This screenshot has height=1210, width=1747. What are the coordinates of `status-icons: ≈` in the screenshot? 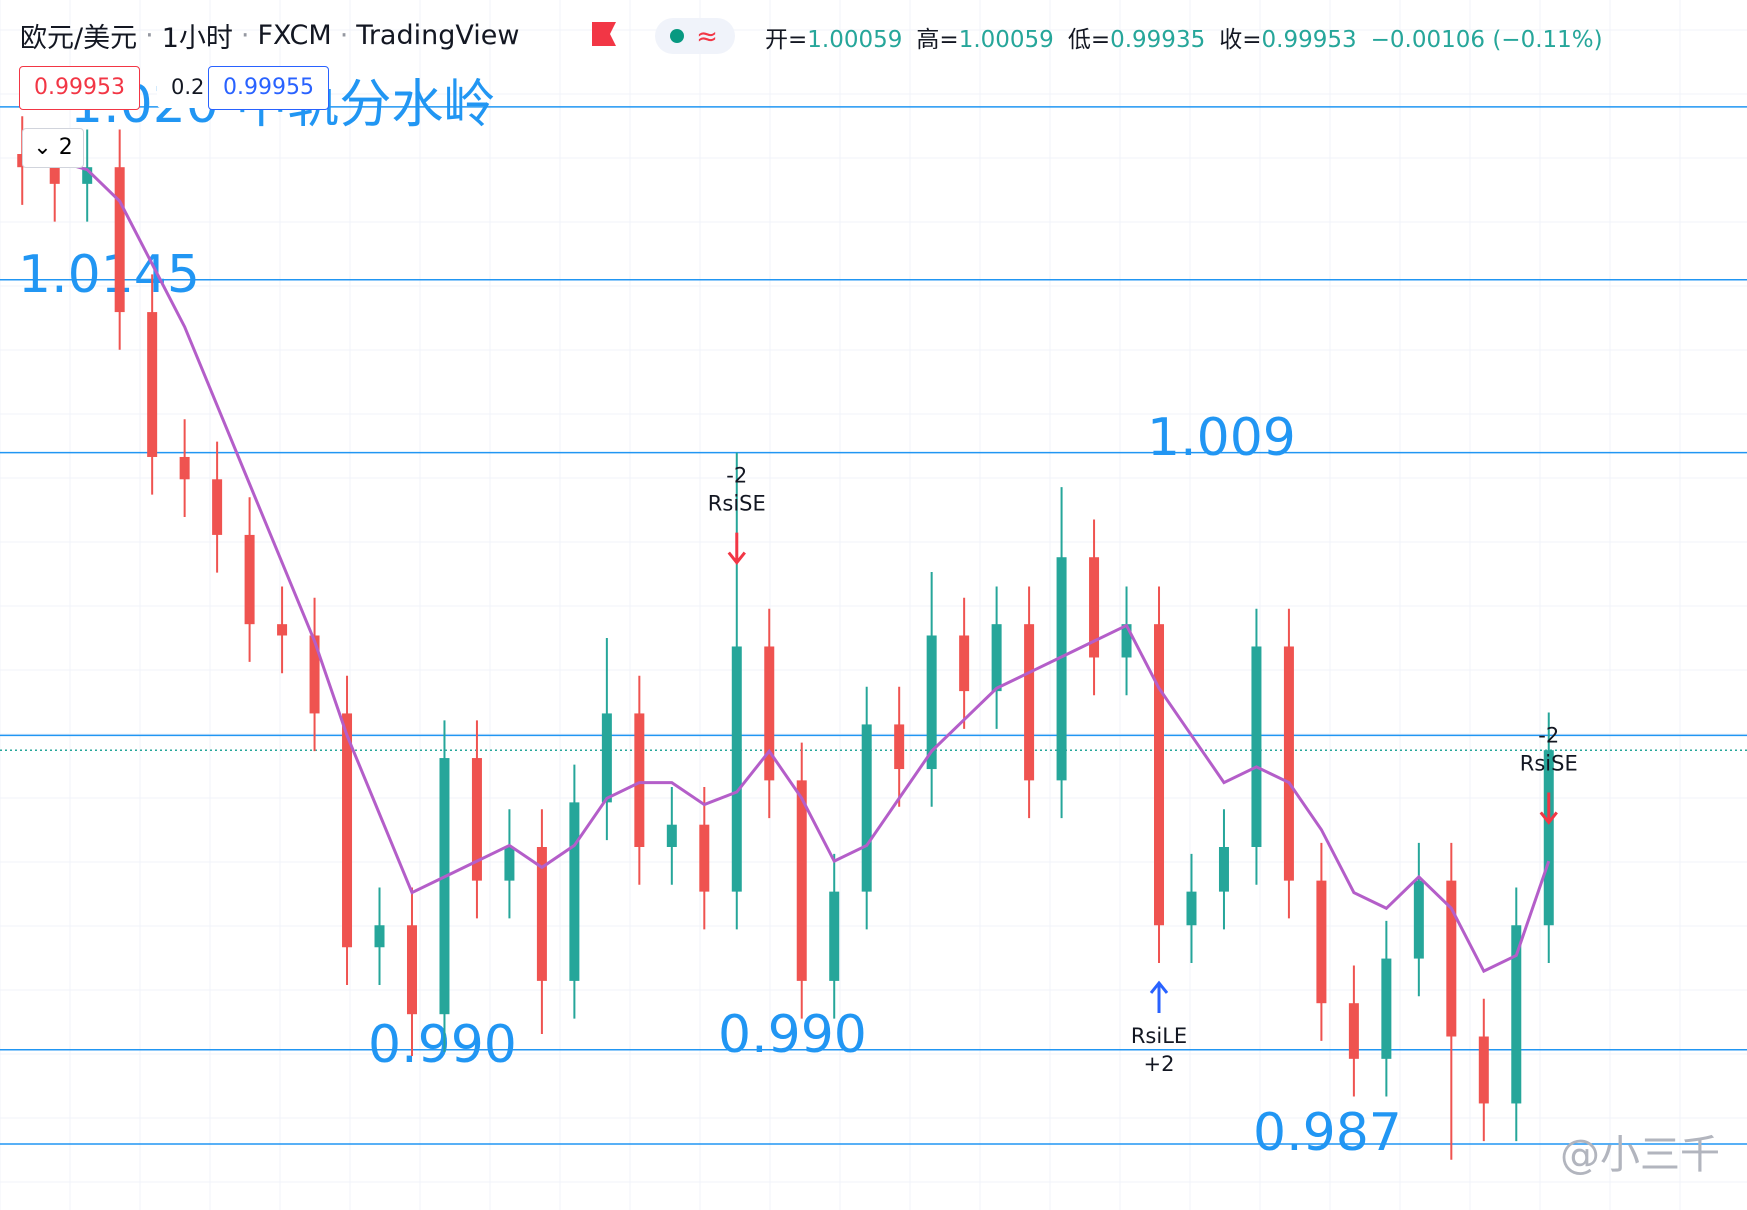 It's located at (694, 37).